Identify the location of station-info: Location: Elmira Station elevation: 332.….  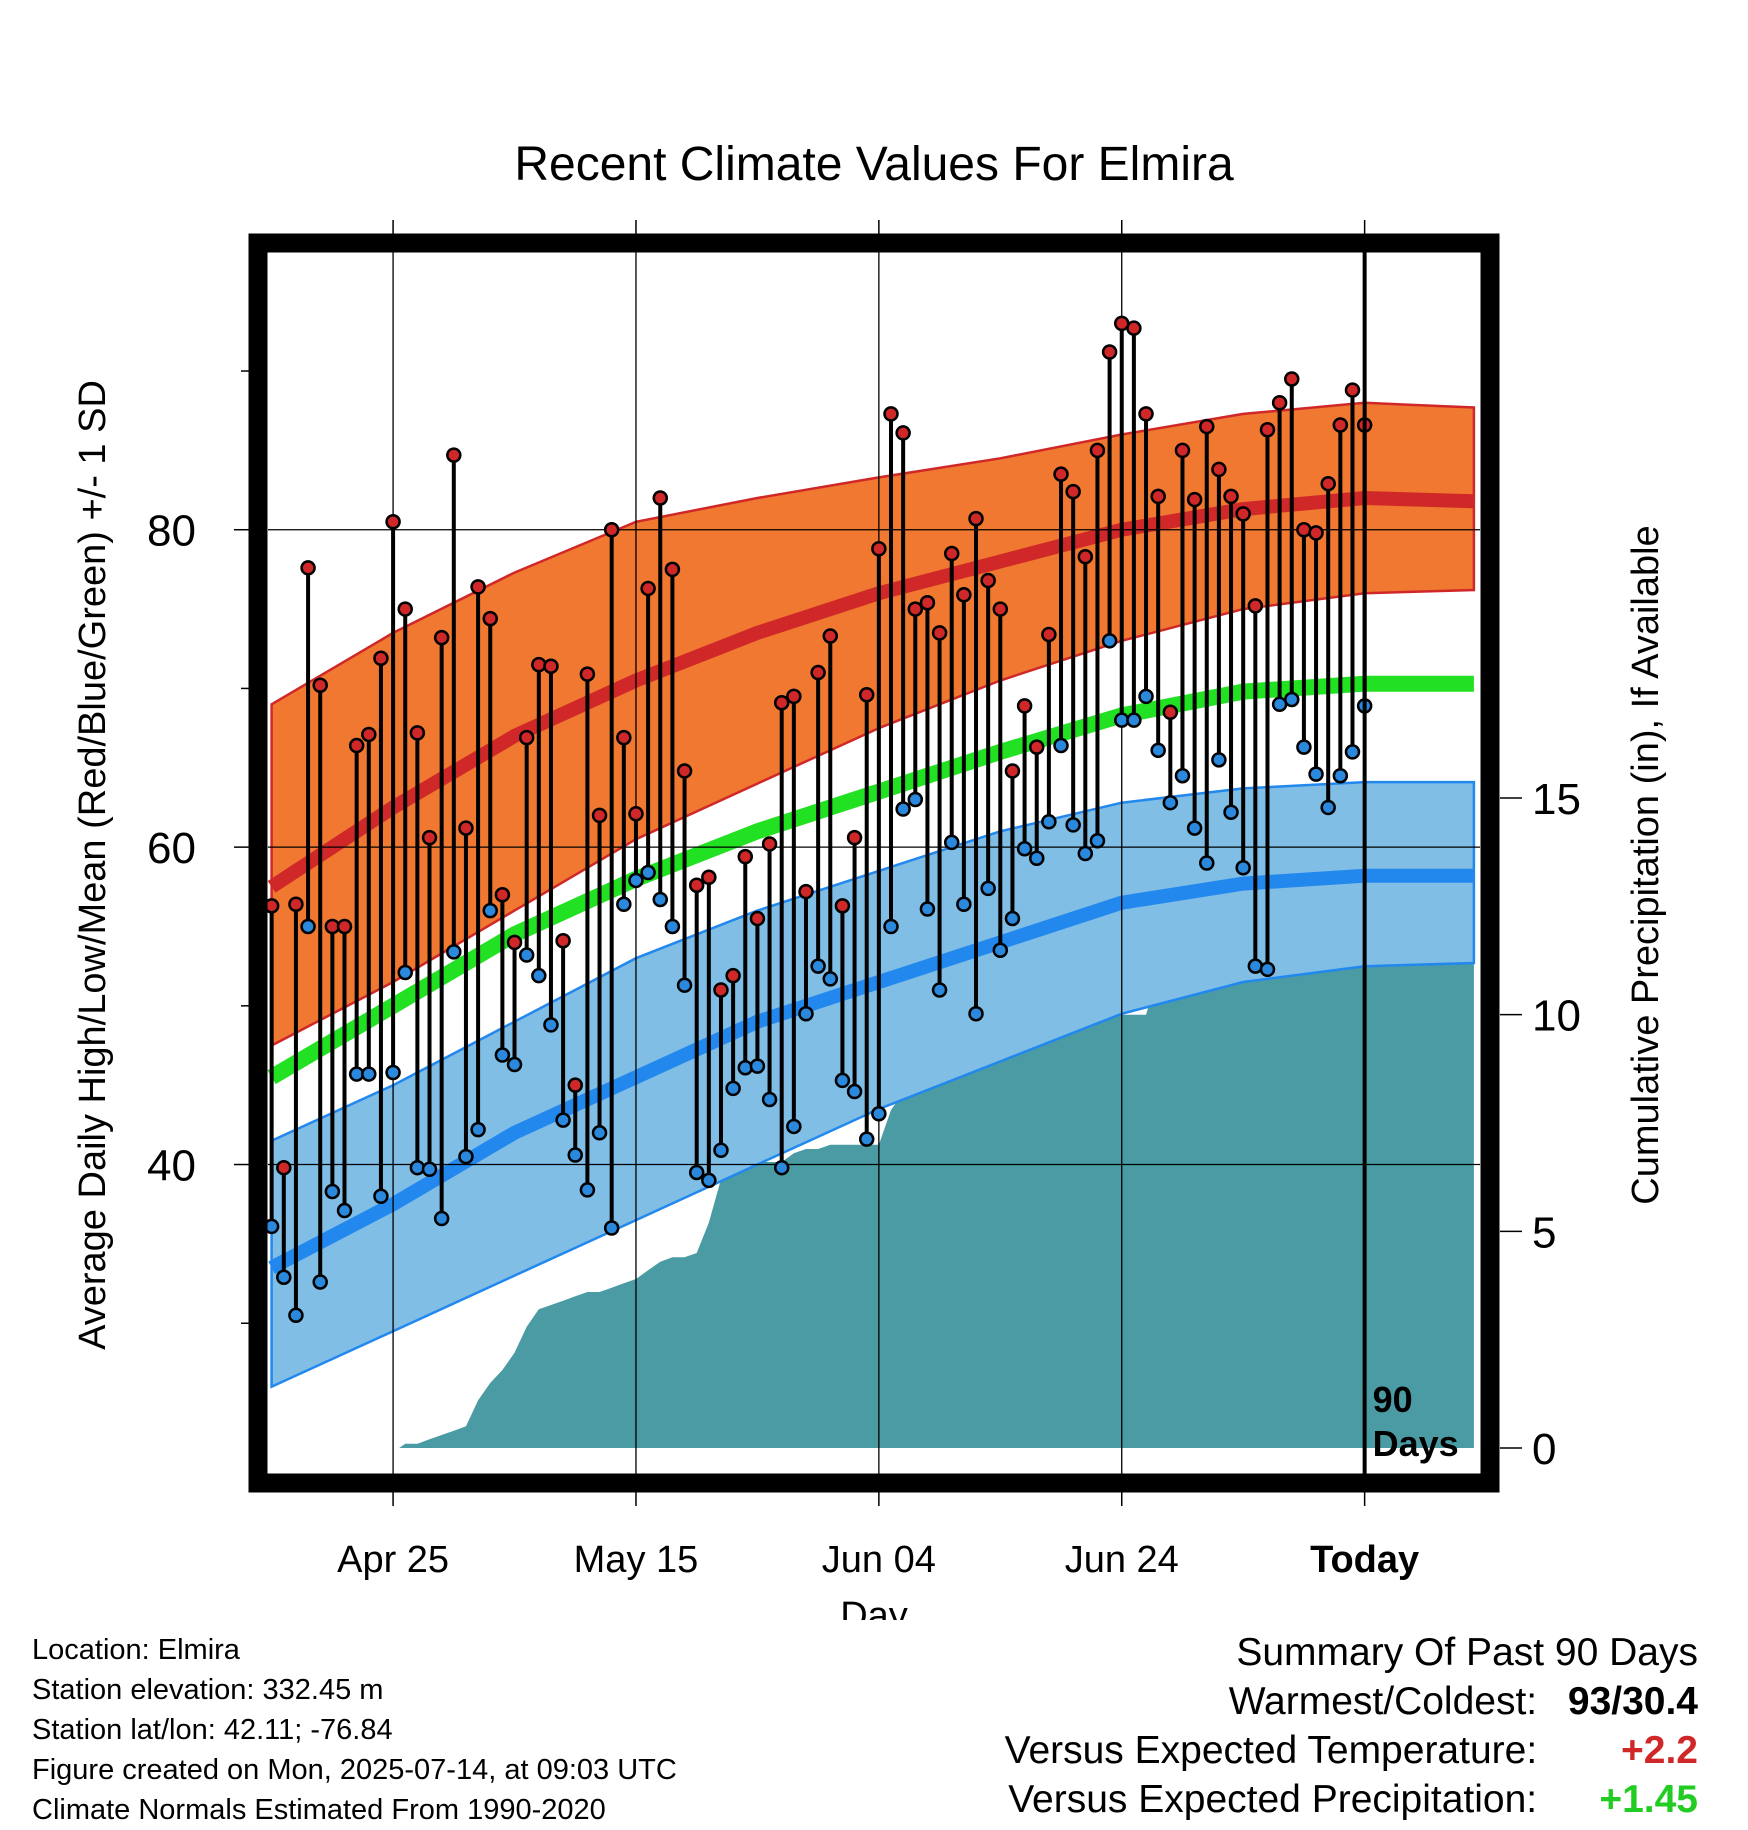
(354, 1730).